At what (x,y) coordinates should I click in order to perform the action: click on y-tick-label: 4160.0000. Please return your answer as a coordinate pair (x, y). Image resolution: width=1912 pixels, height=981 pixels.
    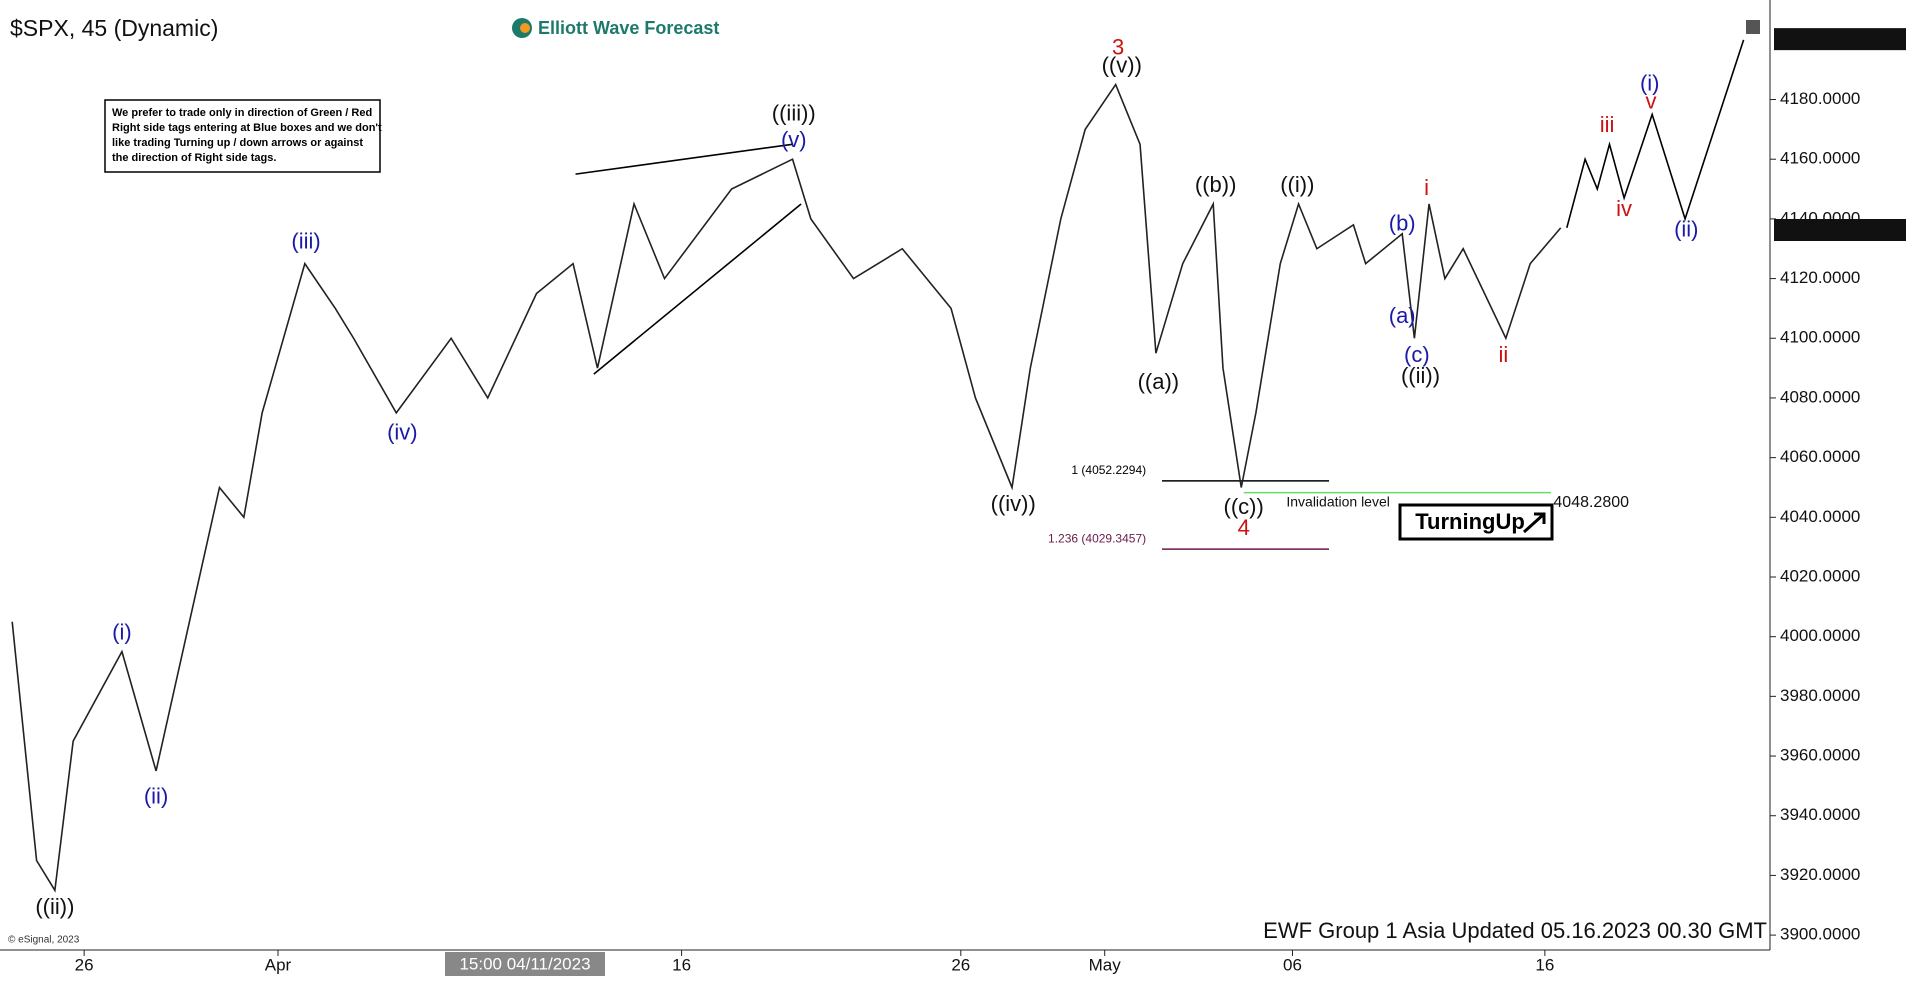
    Looking at the image, I should click on (1820, 158).